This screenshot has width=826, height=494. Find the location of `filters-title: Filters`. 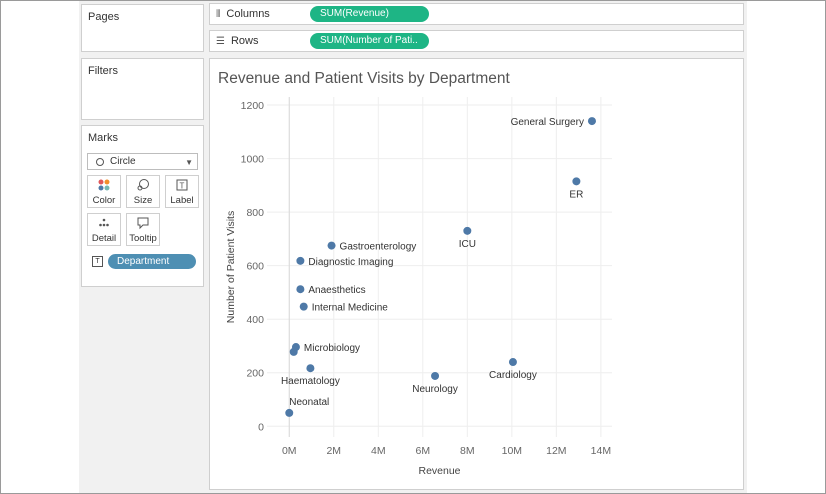

filters-title: Filters is located at coordinates (103, 71).